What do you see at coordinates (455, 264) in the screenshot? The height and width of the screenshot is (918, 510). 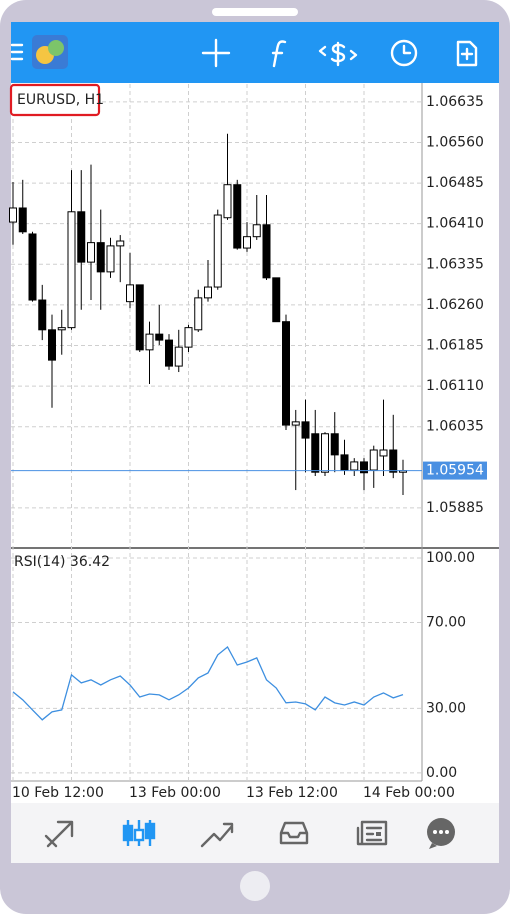 I see `price-tick-label: 1.06335` at bounding box center [455, 264].